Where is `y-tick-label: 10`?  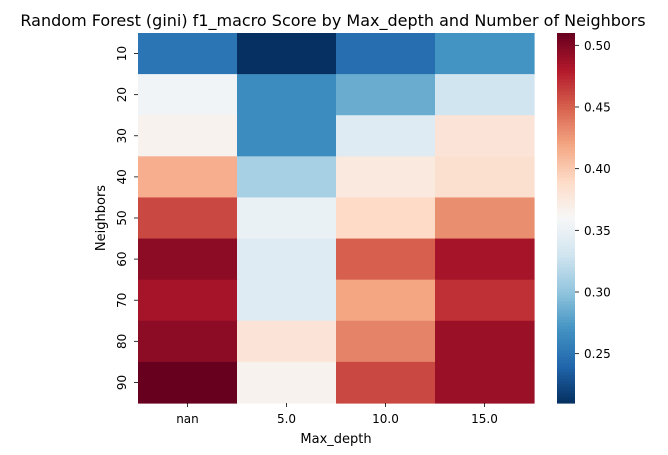 y-tick-label: 10 is located at coordinates (122, 53).